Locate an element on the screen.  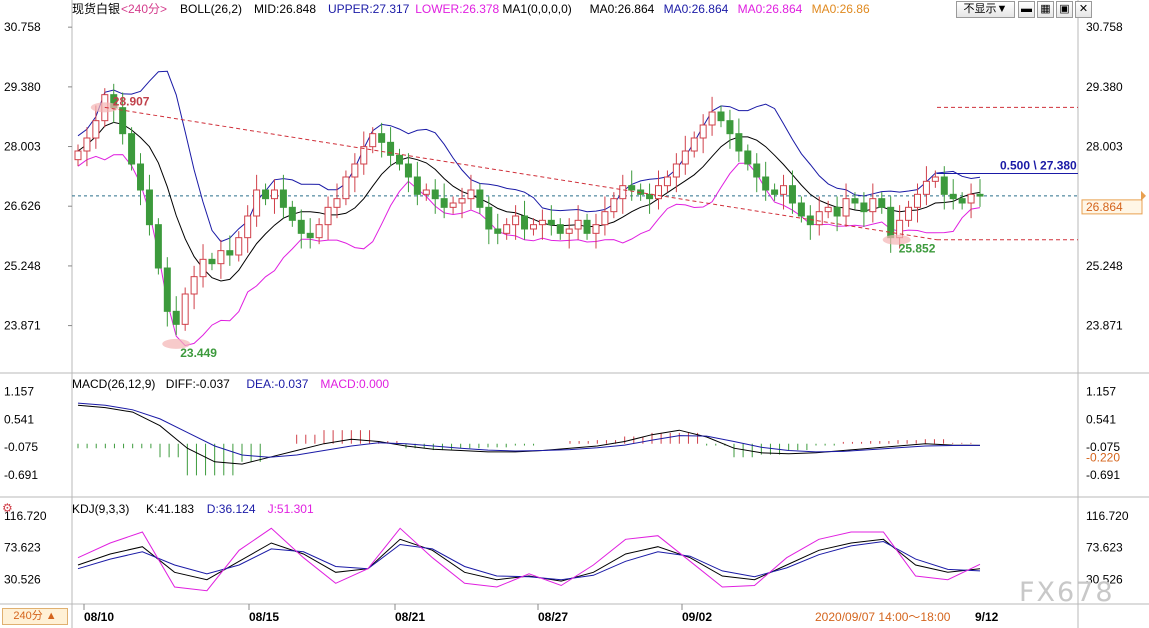
kdj-tick-label-left: 116.720 is located at coordinates (25, 516).